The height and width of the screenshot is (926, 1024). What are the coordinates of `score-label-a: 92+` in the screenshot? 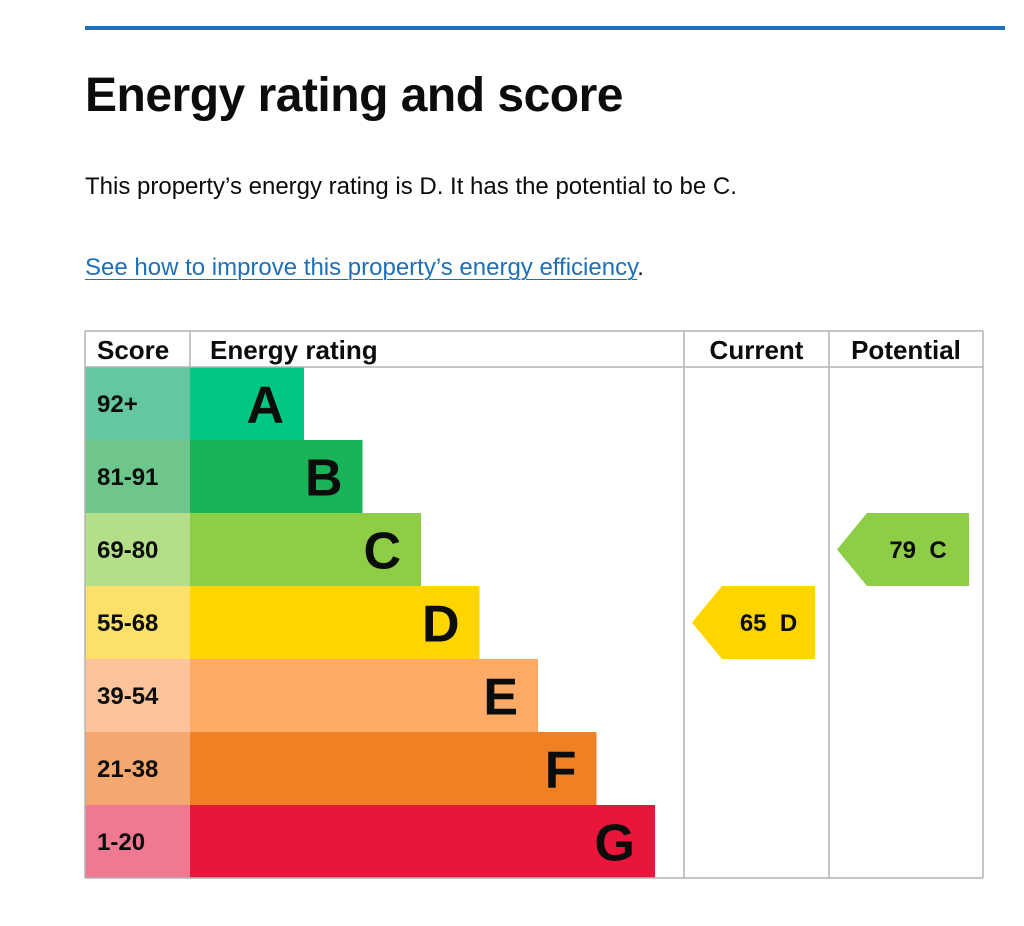 It's located at (117, 404).